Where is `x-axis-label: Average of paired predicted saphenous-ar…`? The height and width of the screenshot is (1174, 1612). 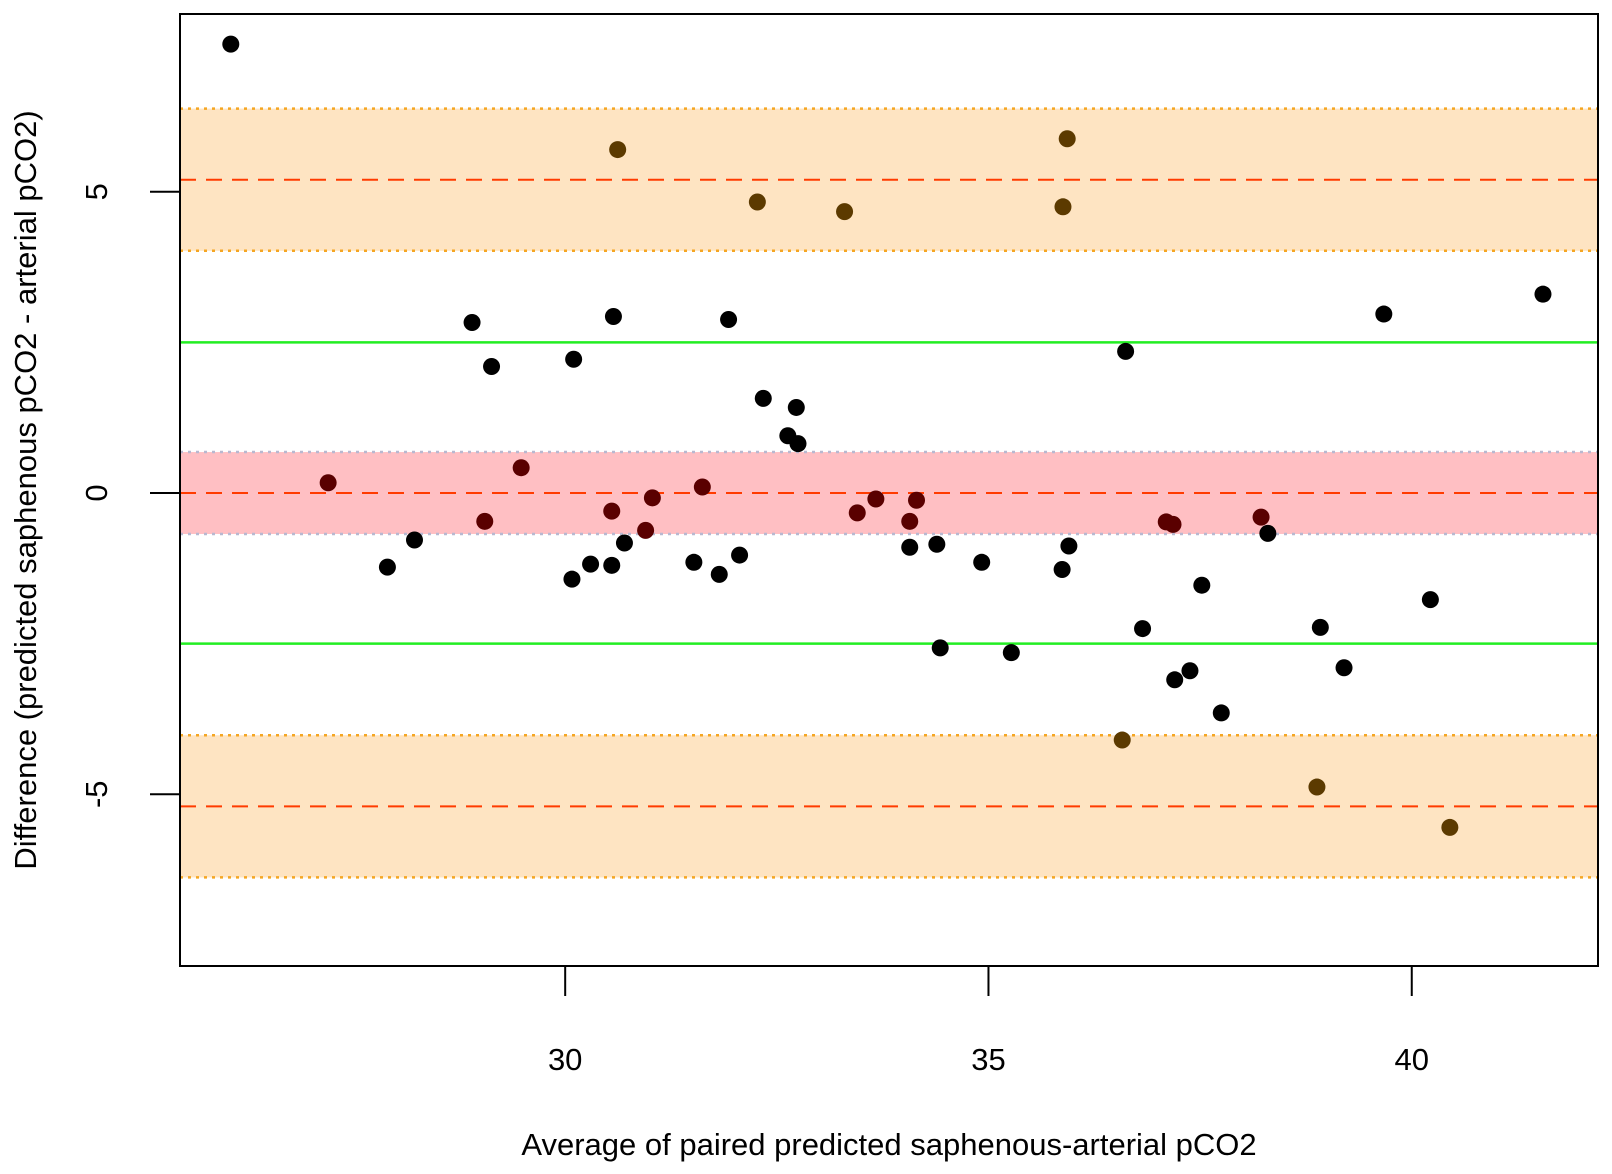 x-axis-label: Average of paired predicted saphenous-ar… is located at coordinates (888, 1144).